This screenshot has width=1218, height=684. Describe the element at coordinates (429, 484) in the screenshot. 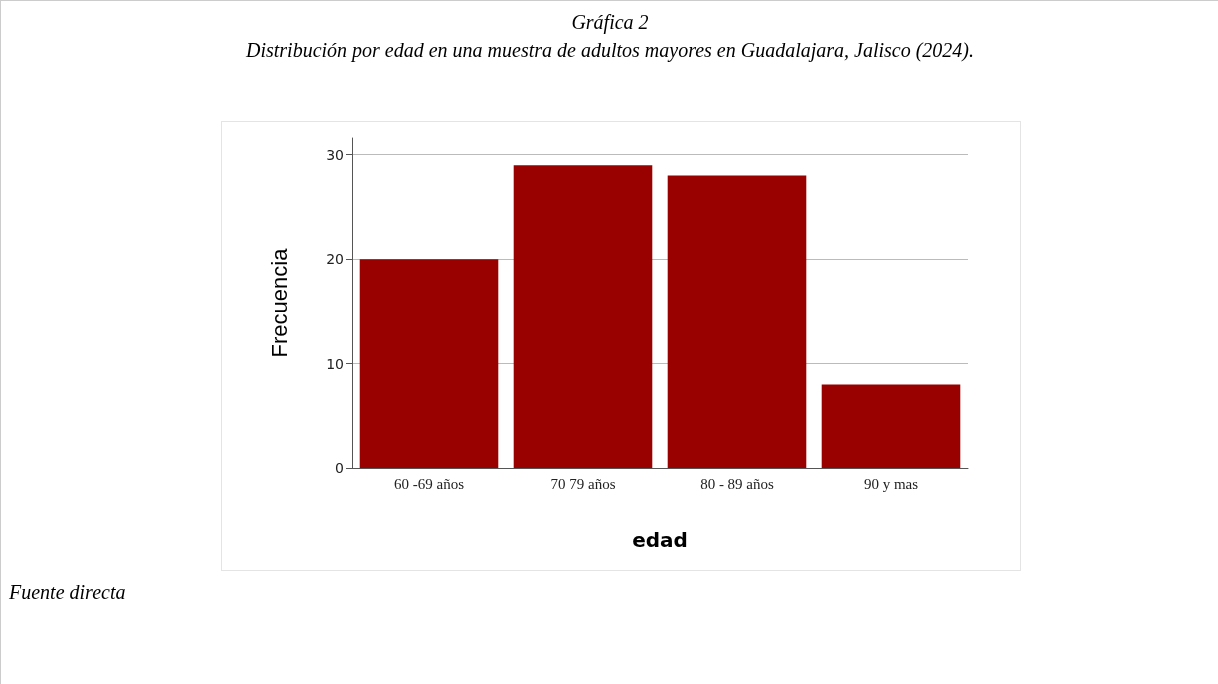

I see `x-tick-label: 60 -69 años` at that location.